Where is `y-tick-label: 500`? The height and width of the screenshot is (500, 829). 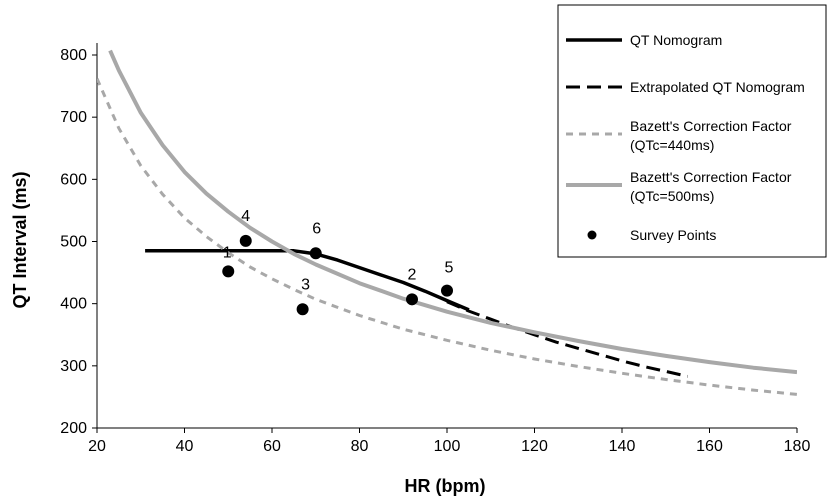
y-tick-label: 500 is located at coordinates (73, 242).